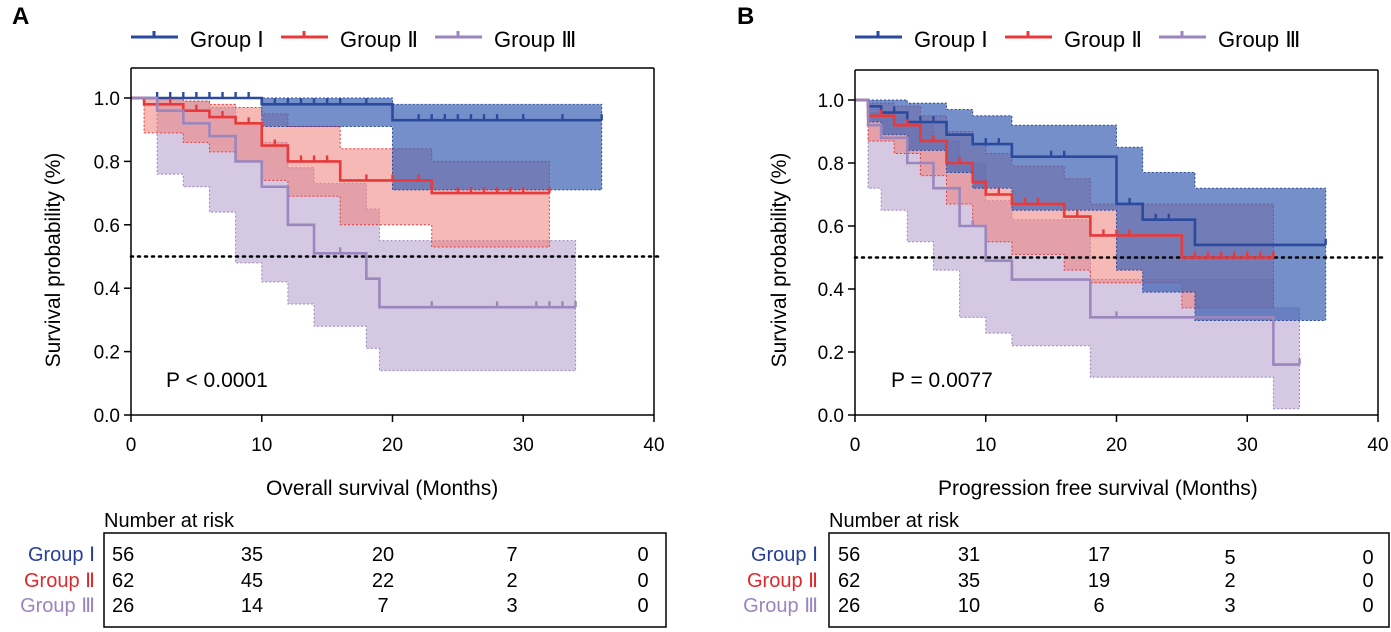  Describe the element at coordinates (20, 16) in the screenshot. I see `panel-a-letter: A` at that location.